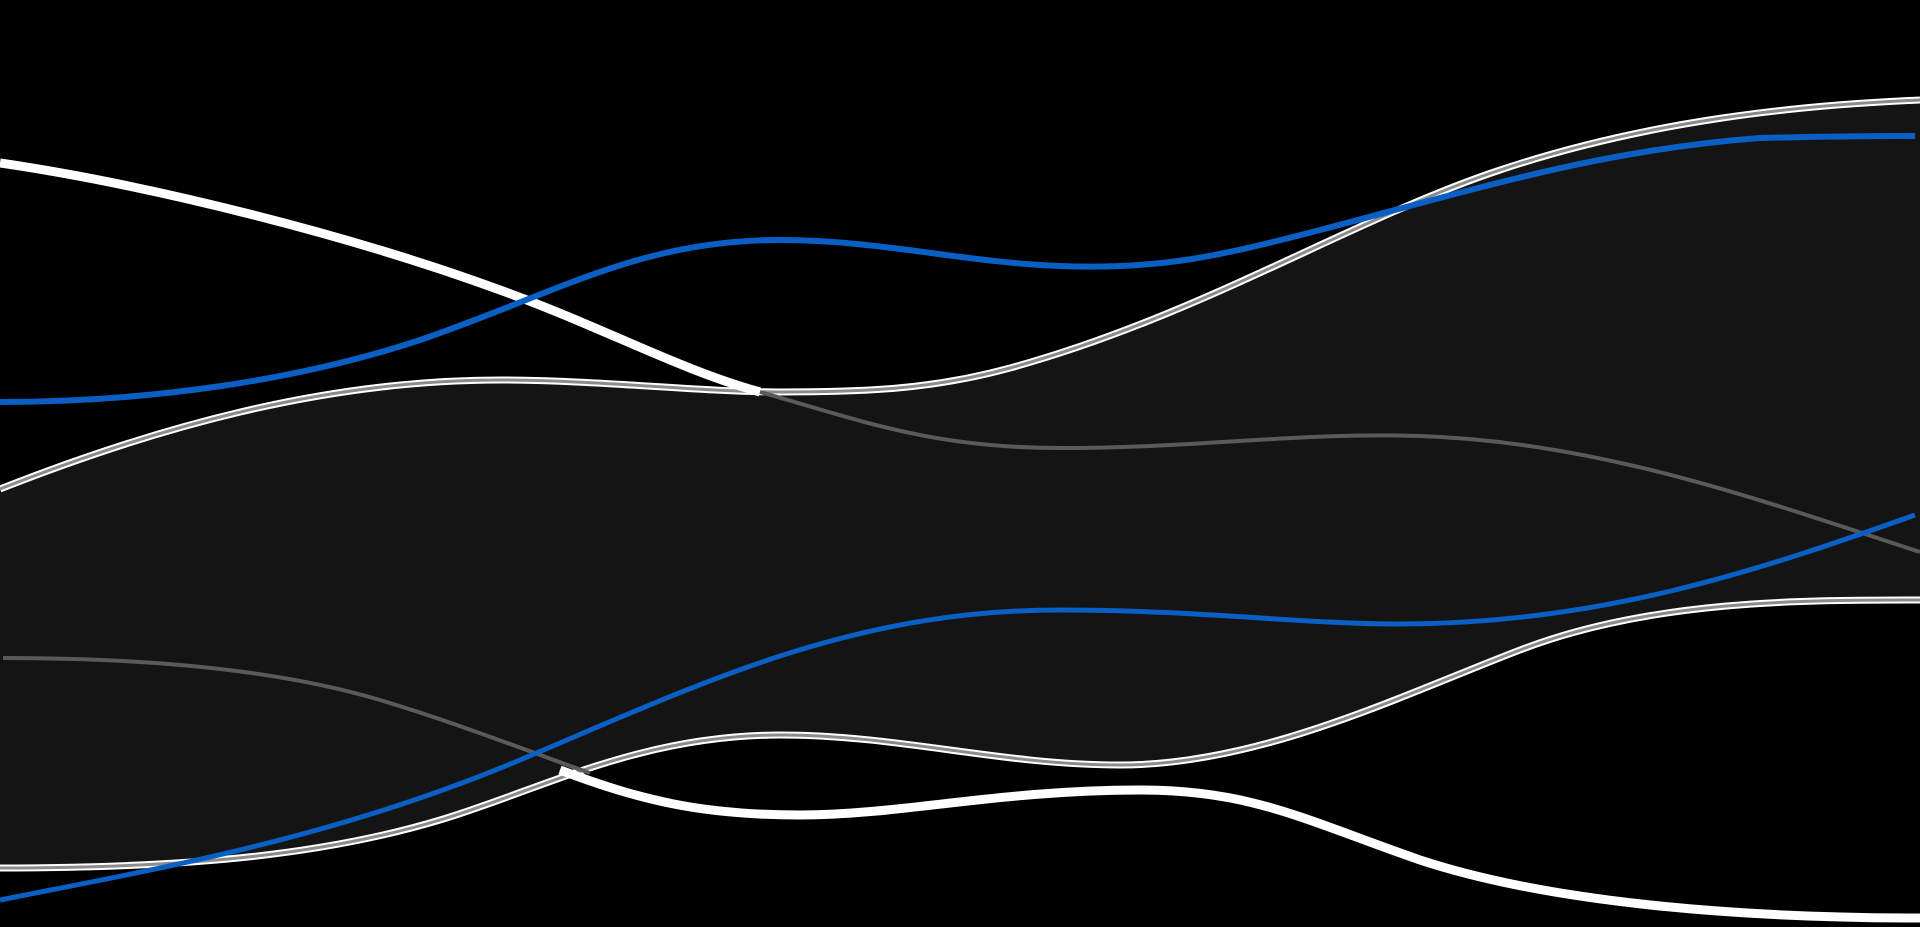 The height and width of the screenshot is (927, 1920). What do you see at coordinates (381, 277) in the screenshot?
I see `white-trail-upper` at bounding box center [381, 277].